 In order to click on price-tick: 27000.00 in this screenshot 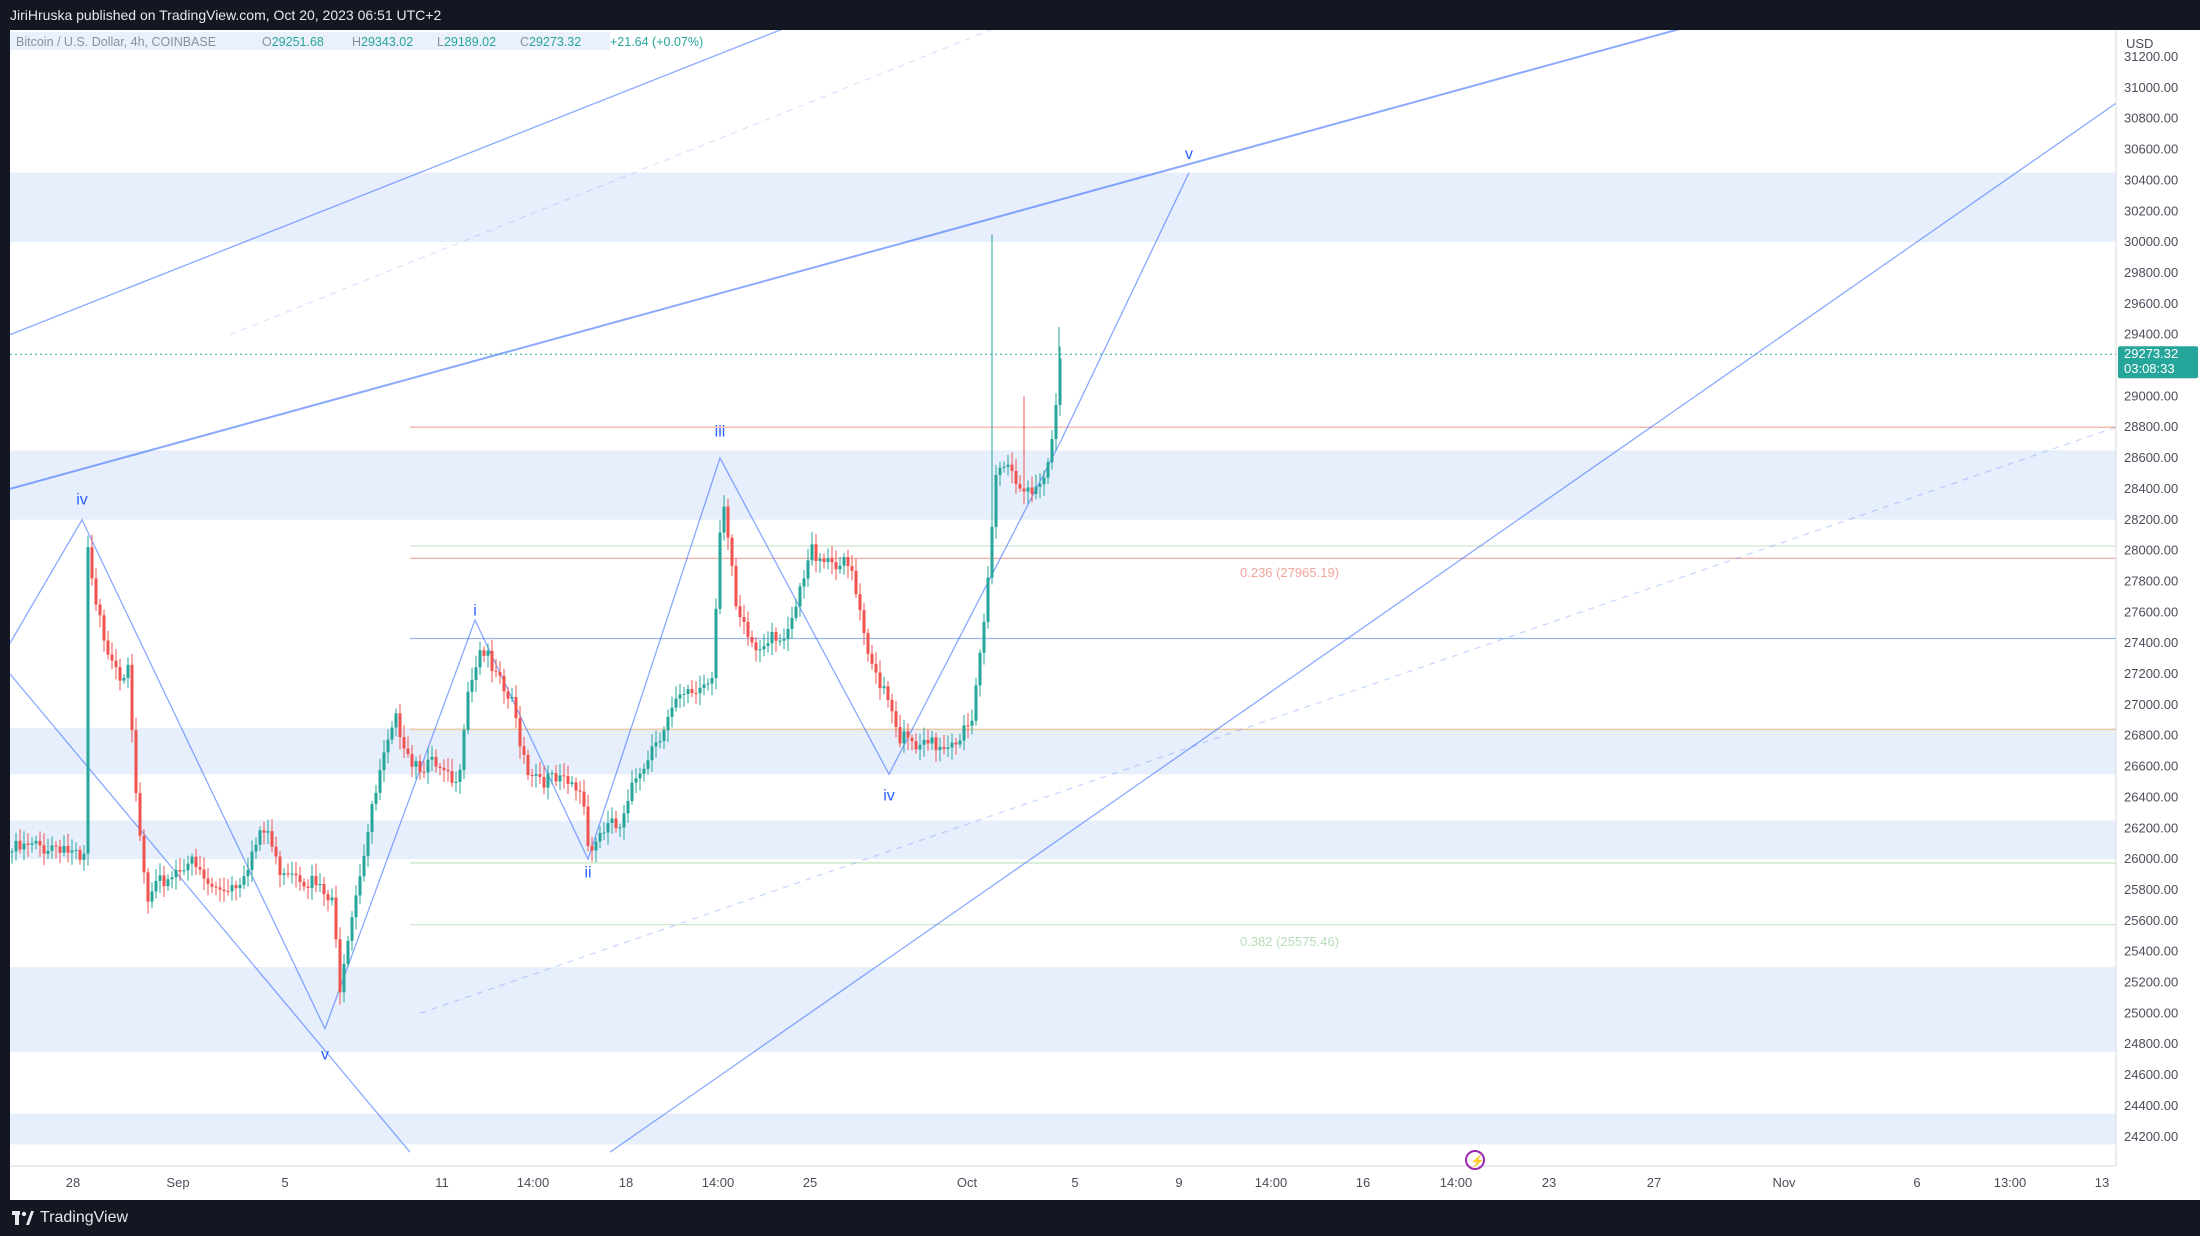, I will do `click(2151, 704)`.